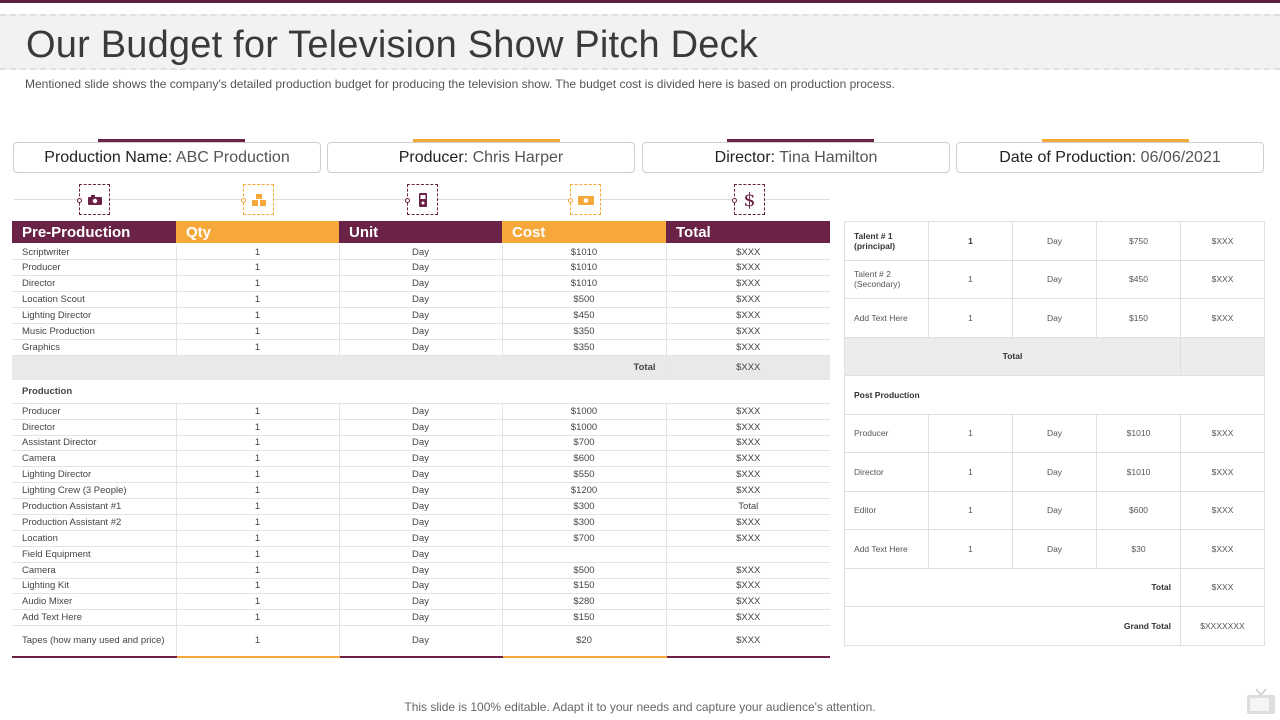 The width and height of the screenshot is (1280, 720). I want to click on cell-item: Graphics, so click(94, 347).